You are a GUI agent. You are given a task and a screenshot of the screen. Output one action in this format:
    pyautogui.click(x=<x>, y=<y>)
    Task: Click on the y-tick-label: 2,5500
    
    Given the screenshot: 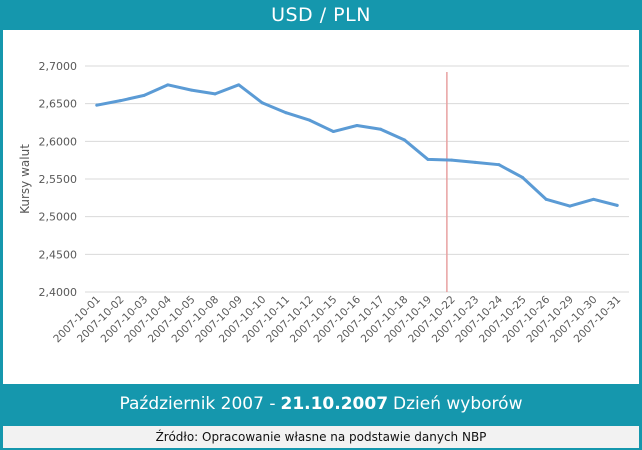 What is the action you would take?
    pyautogui.click(x=58, y=179)
    